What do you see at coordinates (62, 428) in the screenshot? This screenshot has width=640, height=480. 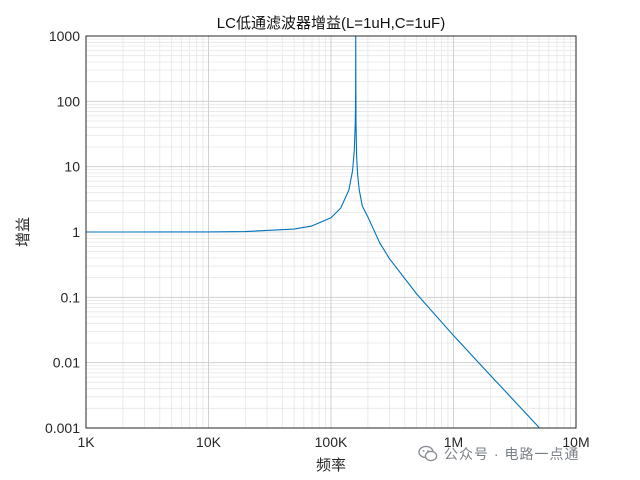 I see `y-tick-label: 0.001` at bounding box center [62, 428].